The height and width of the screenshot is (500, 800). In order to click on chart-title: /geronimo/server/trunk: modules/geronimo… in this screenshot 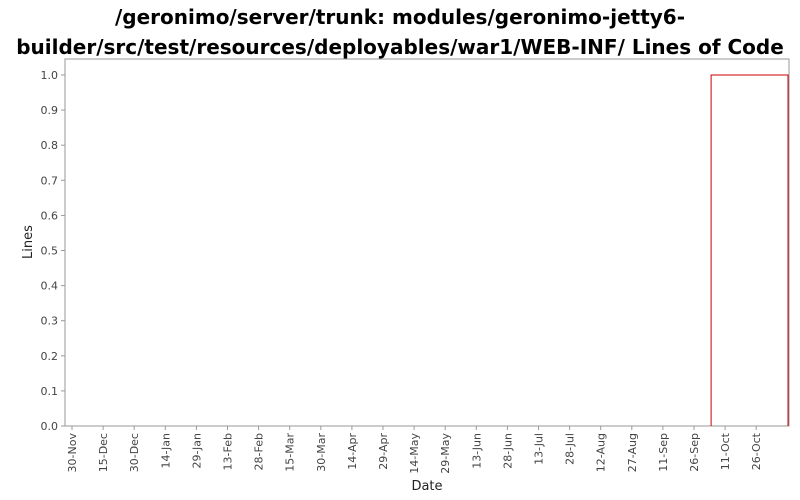, I will do `click(400, 32)`.